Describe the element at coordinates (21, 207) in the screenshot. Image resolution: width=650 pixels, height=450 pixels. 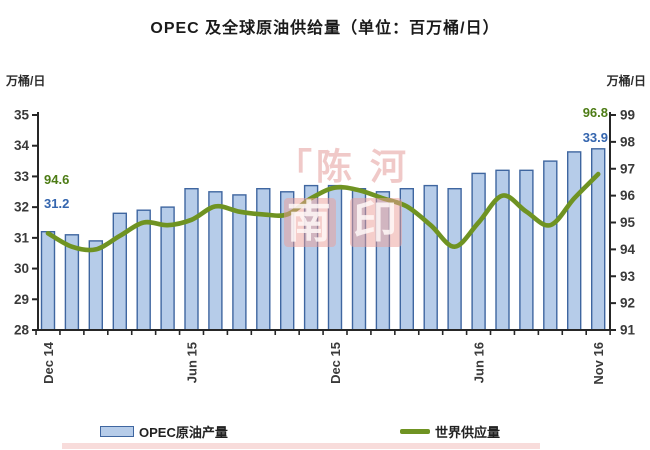
I see `left-axis-tick-label: 32` at that location.